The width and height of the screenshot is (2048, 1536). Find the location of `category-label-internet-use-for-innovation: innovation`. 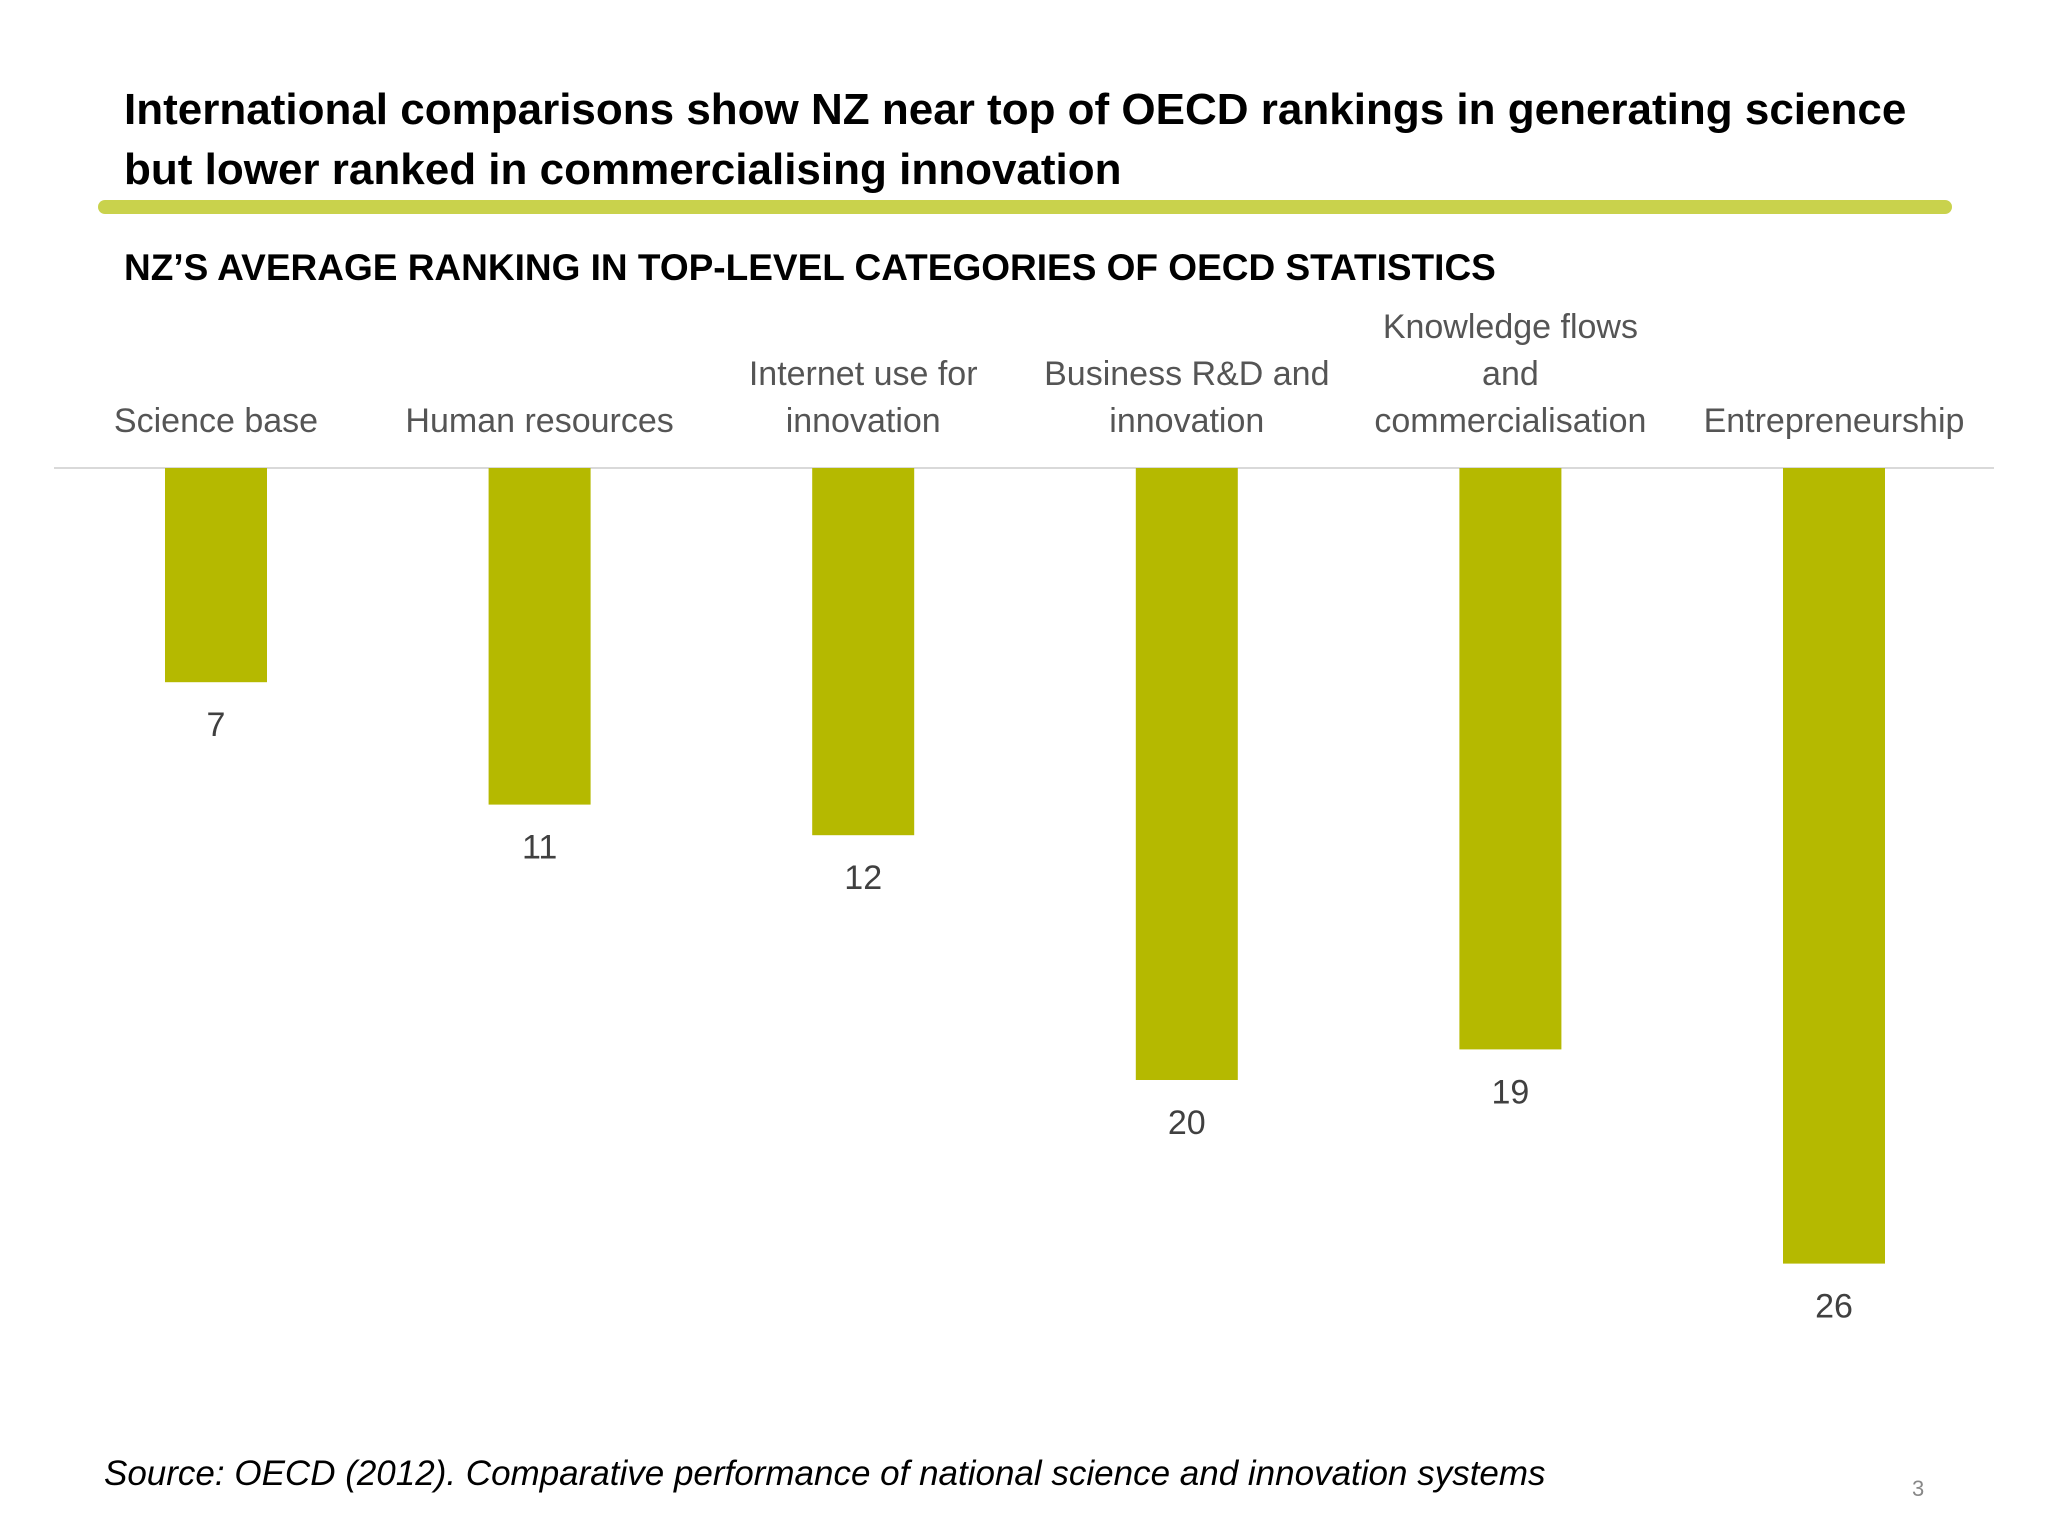

category-label-internet-use-for-innovation: innovation is located at coordinates (863, 421).